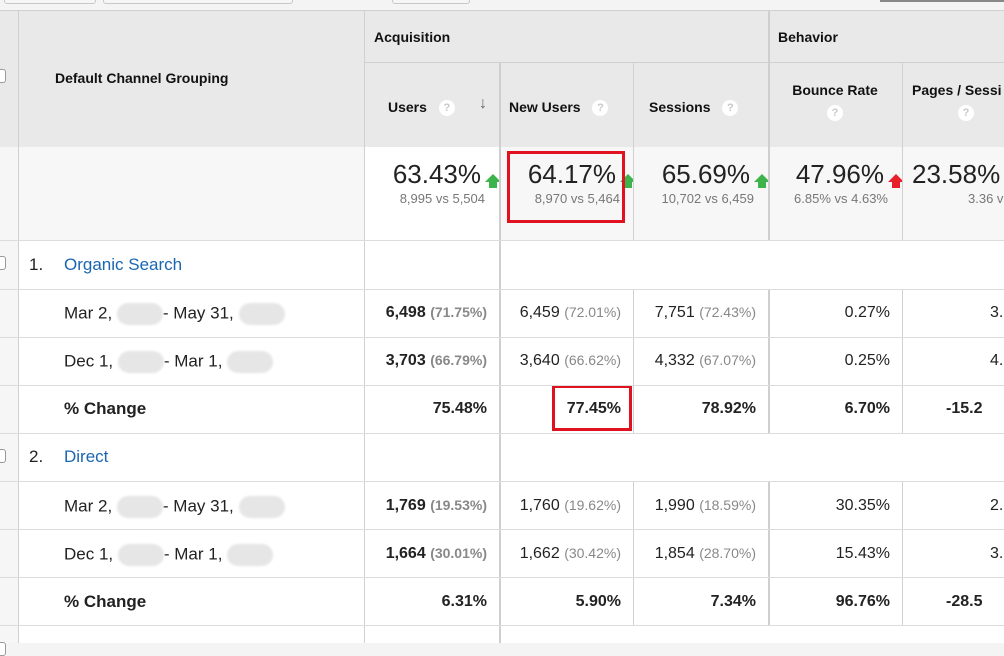 This screenshot has height=656, width=1004. Describe the element at coordinates (958, 101) in the screenshot. I see `column-header-pages-per-session: Pages / Sessi ?` at that location.